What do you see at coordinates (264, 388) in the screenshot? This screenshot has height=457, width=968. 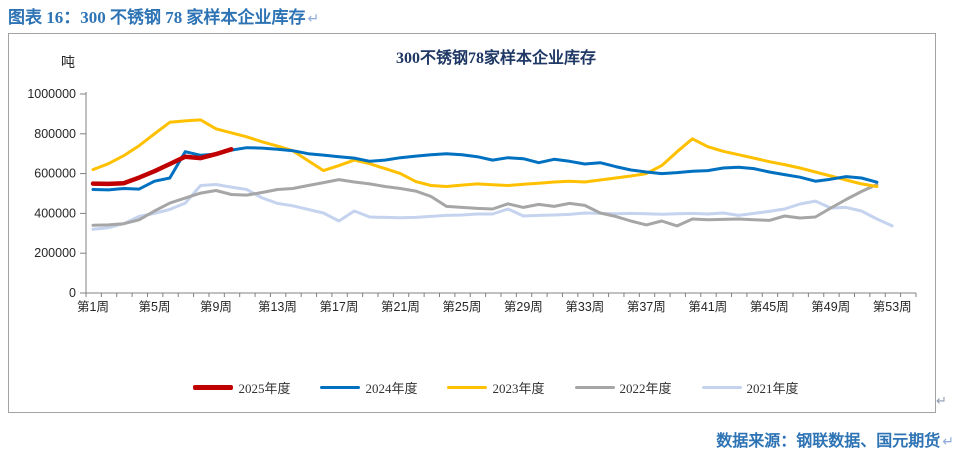 I see `legend-label: 2025年度` at bounding box center [264, 388].